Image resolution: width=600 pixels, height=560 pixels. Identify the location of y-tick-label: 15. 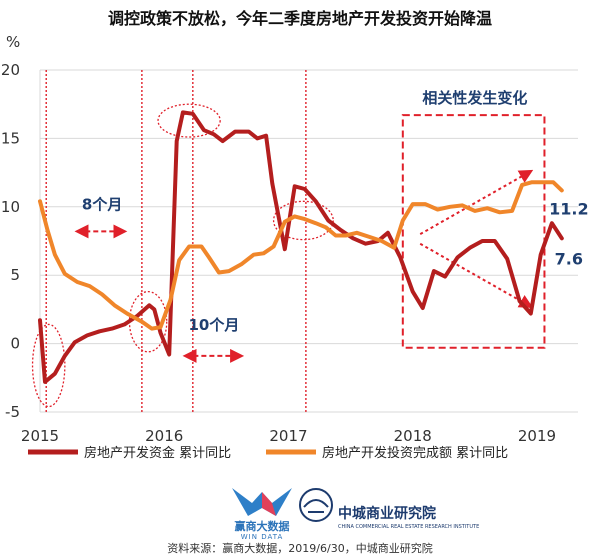
(10, 138).